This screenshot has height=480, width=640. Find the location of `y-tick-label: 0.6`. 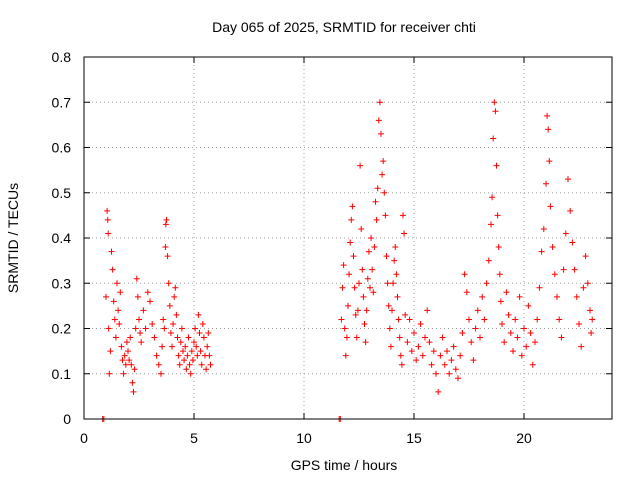

y-tick-label: 0.6 is located at coordinates (62, 148).